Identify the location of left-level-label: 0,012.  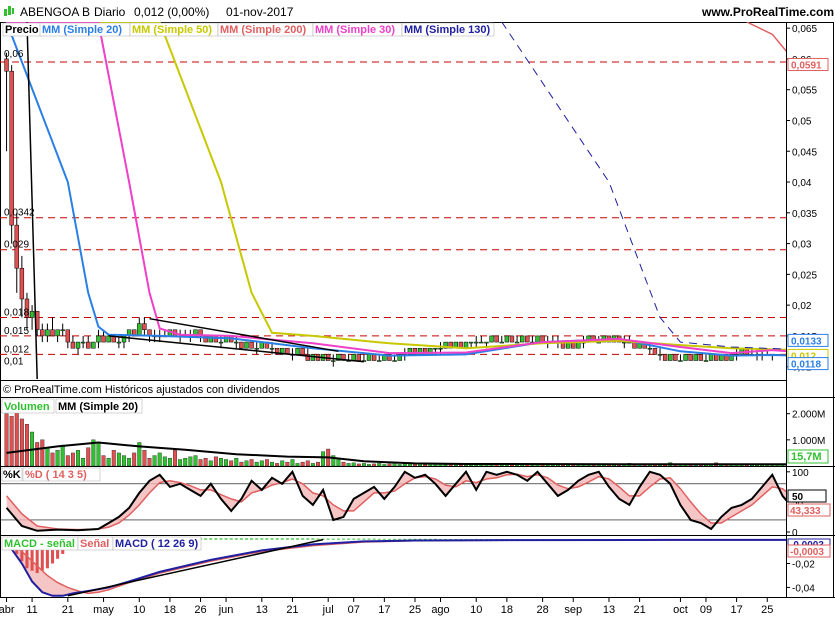
(16, 349).